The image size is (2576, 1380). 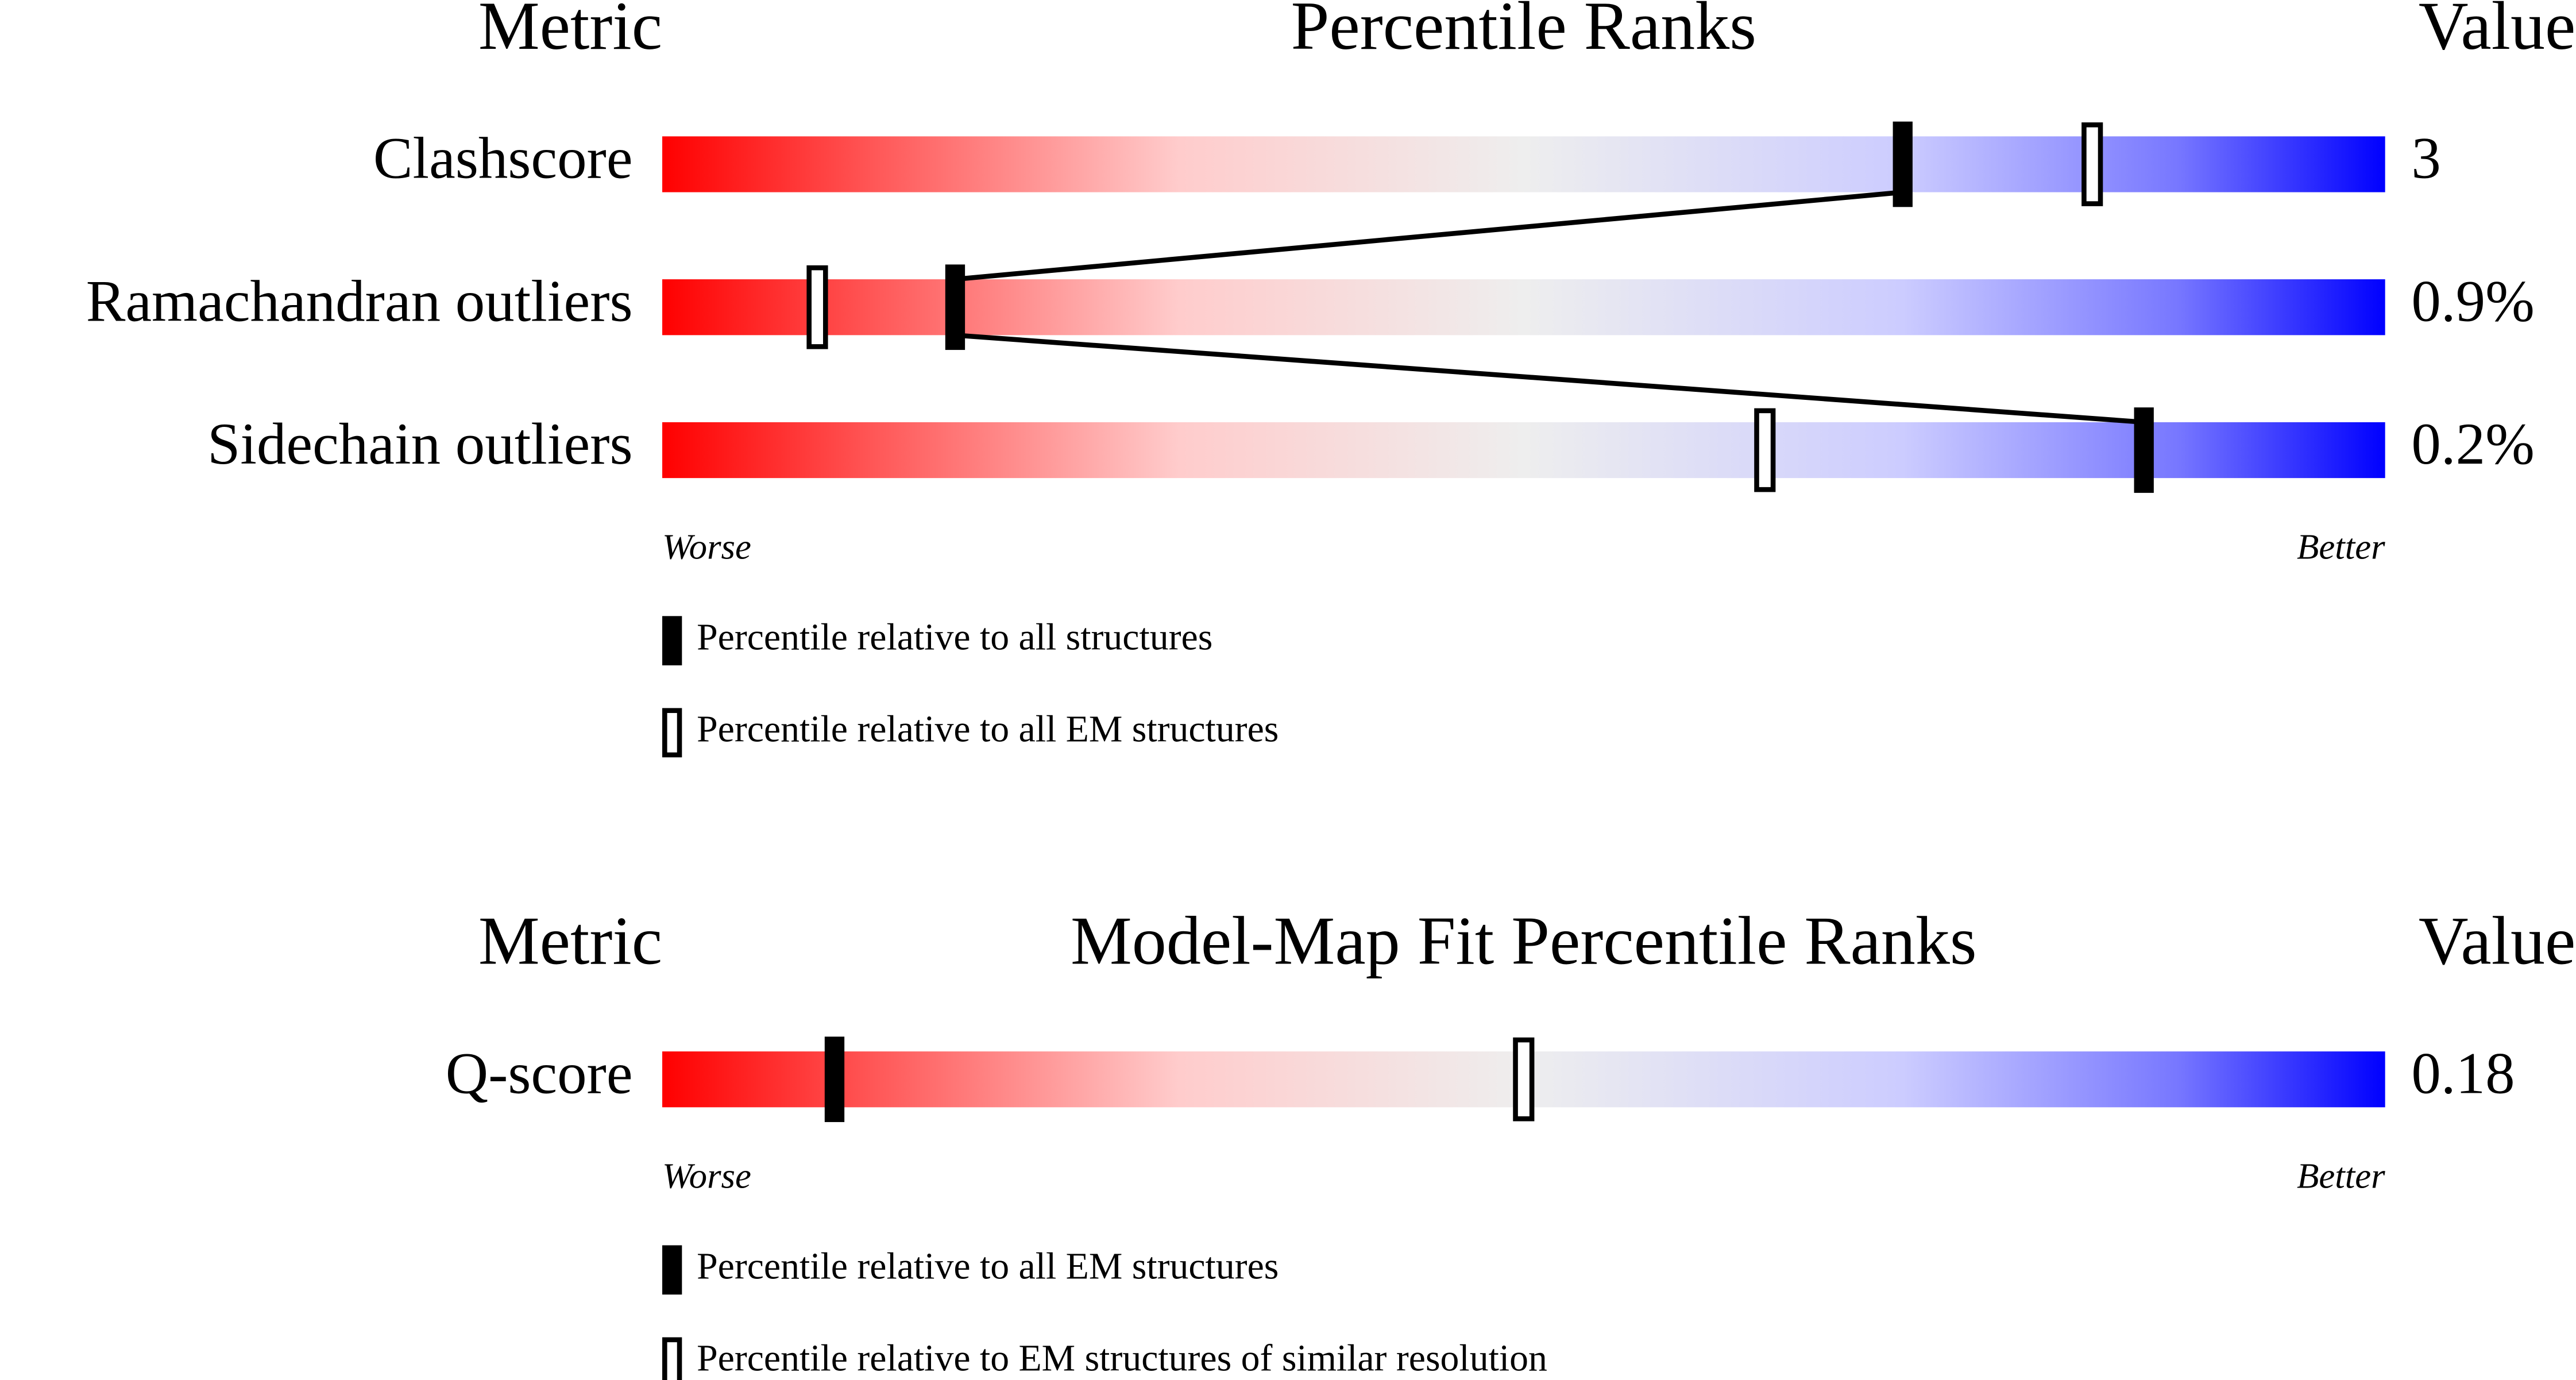 I want to click on legend-label: Percentile relative to all structures, so click(x=954, y=637).